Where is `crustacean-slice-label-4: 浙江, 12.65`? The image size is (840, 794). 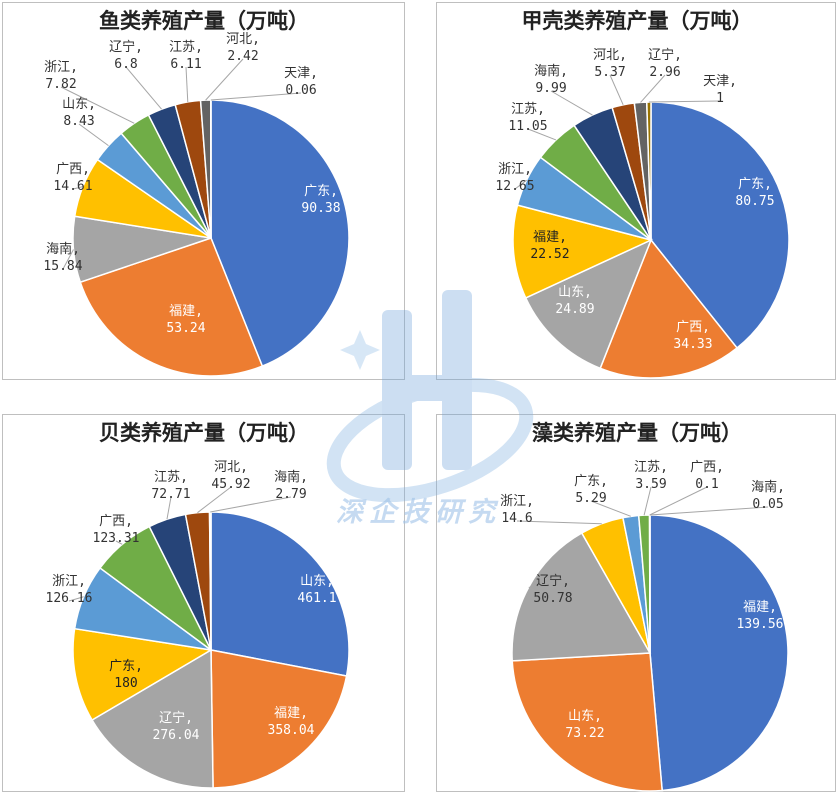 crustacean-slice-label-4: 浙江, 12.65 is located at coordinates (514, 178).